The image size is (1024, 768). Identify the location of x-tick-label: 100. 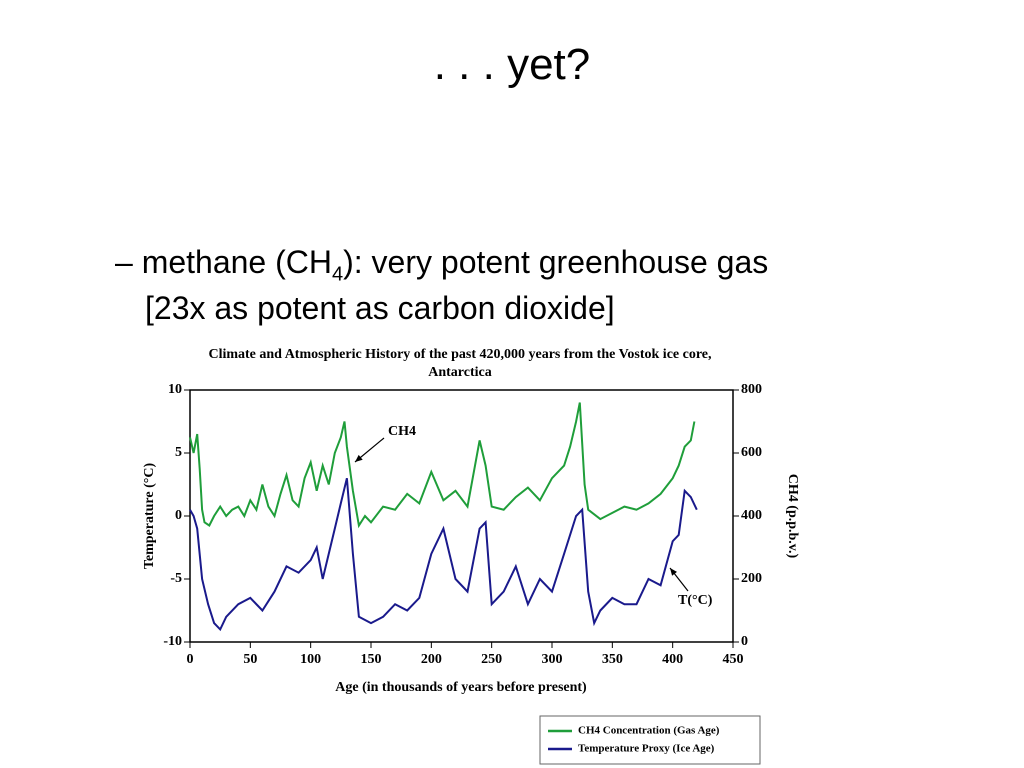
(310, 659).